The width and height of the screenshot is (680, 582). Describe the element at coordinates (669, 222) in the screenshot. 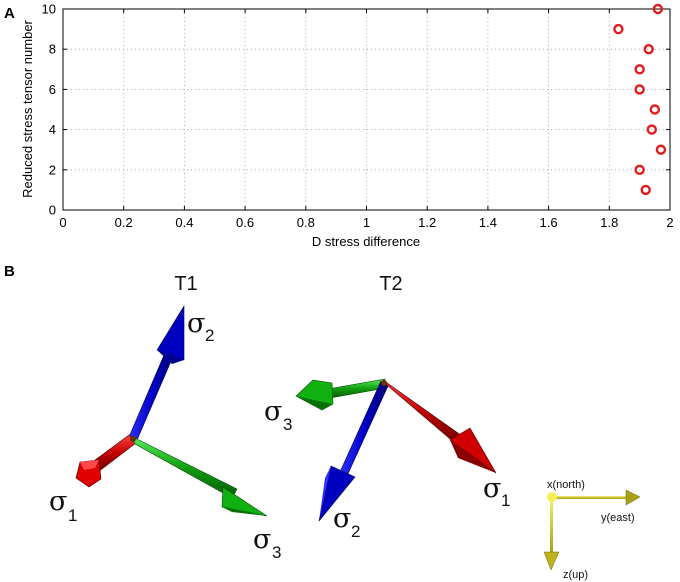

I see `x-tick-label: 2` at that location.